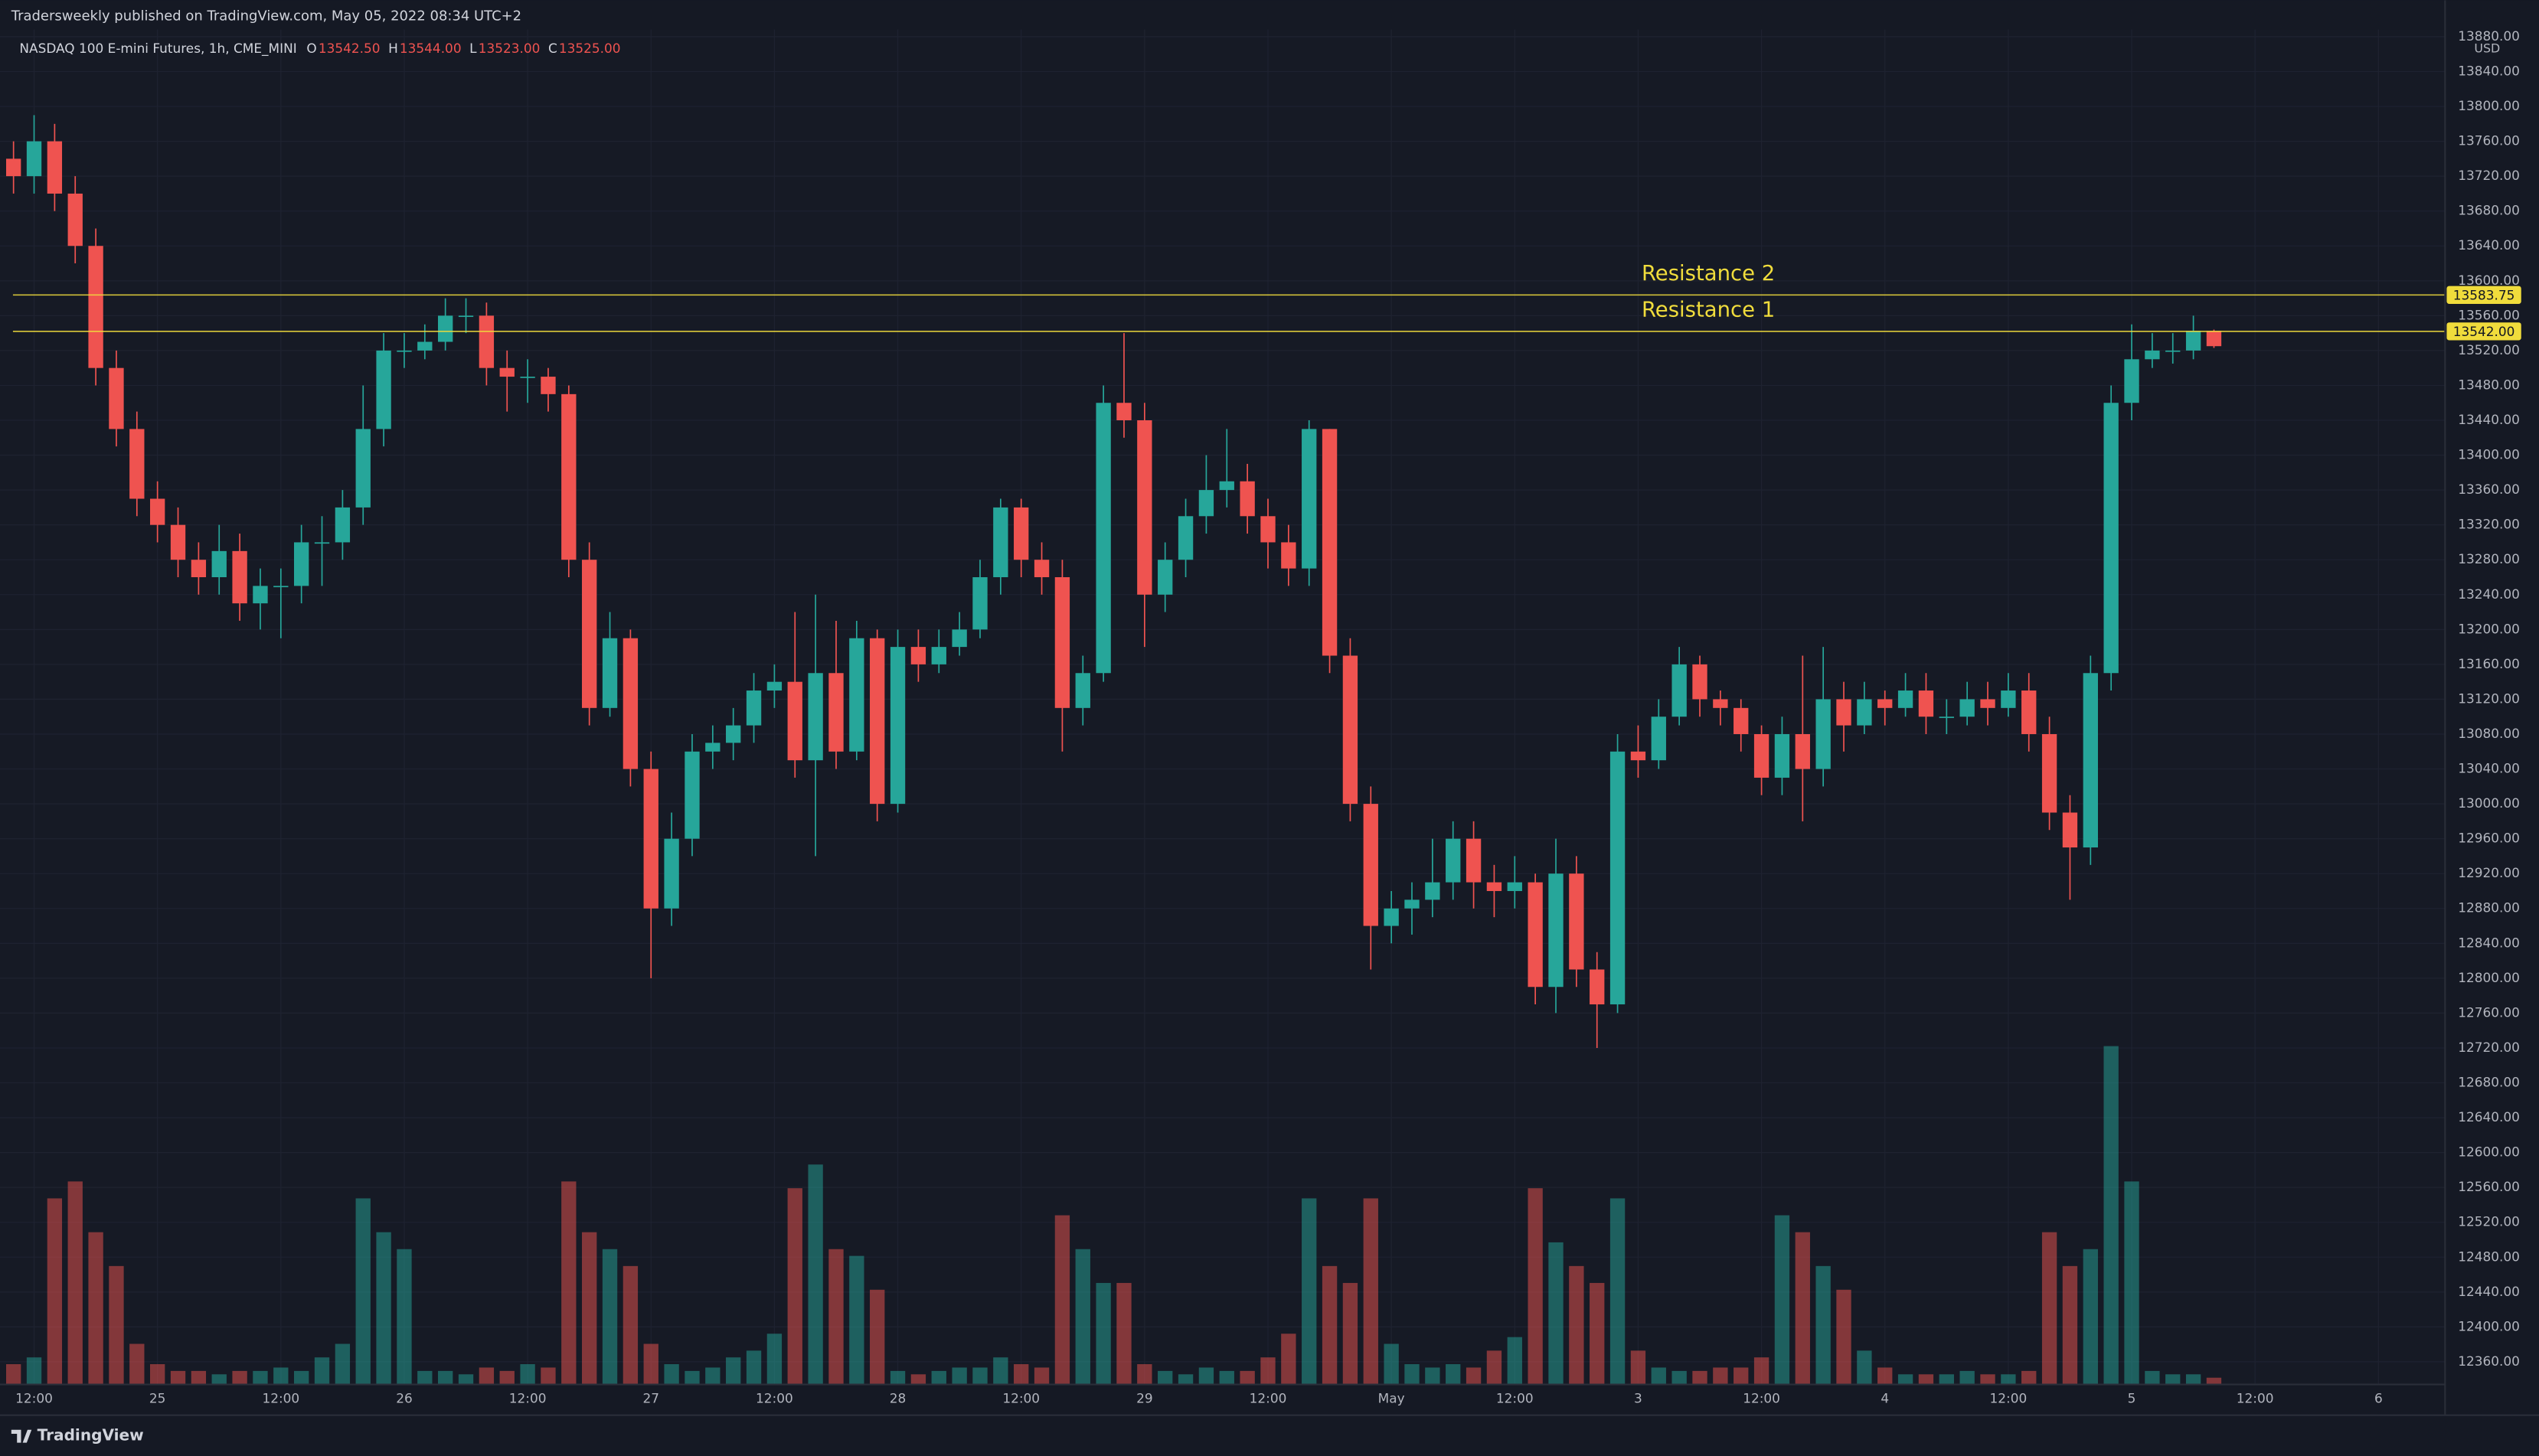  I want to click on level-name: Resistance 1, so click(1708, 309).